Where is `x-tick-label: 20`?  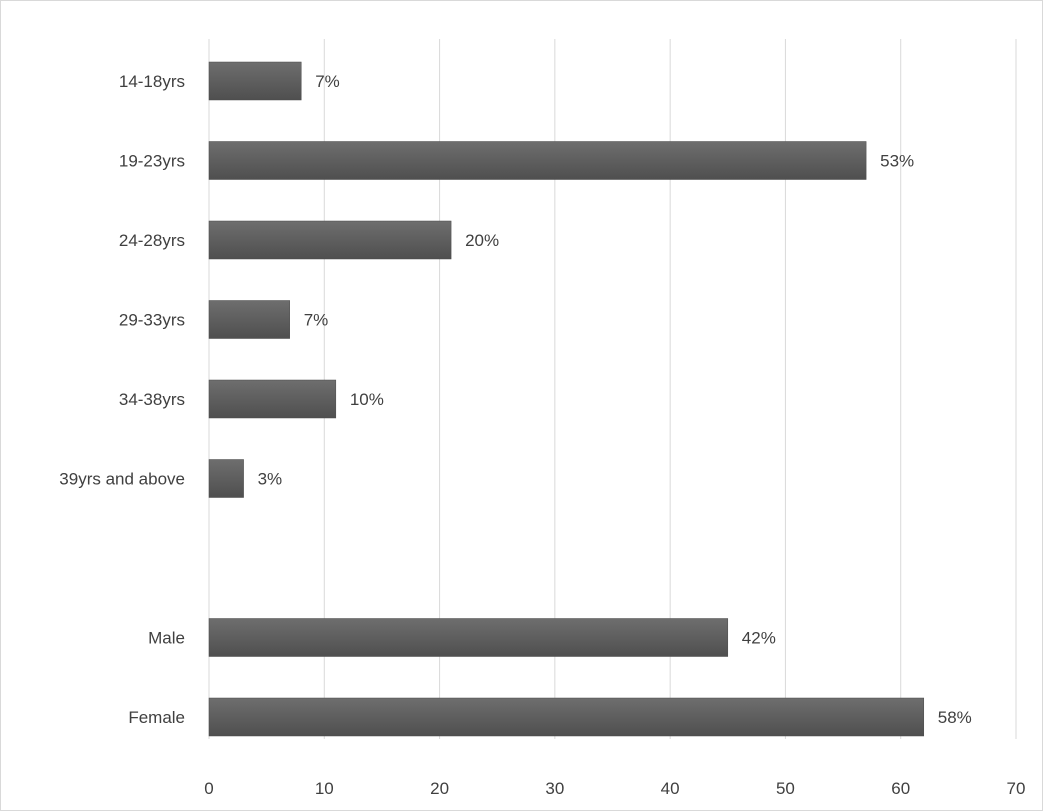 x-tick-label: 20 is located at coordinates (439, 788).